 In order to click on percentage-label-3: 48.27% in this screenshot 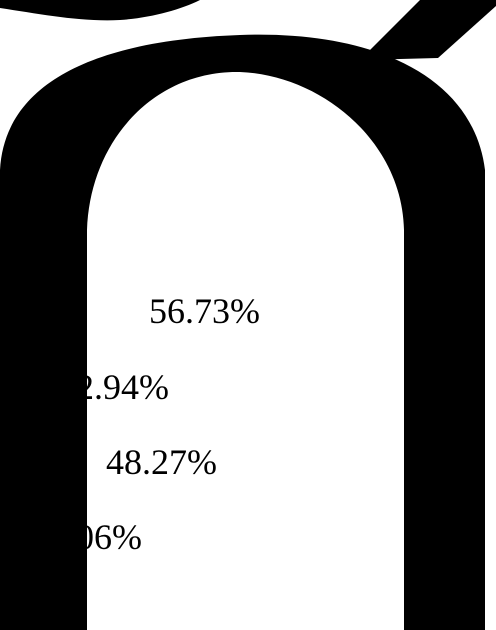, I will do `click(161, 462)`.